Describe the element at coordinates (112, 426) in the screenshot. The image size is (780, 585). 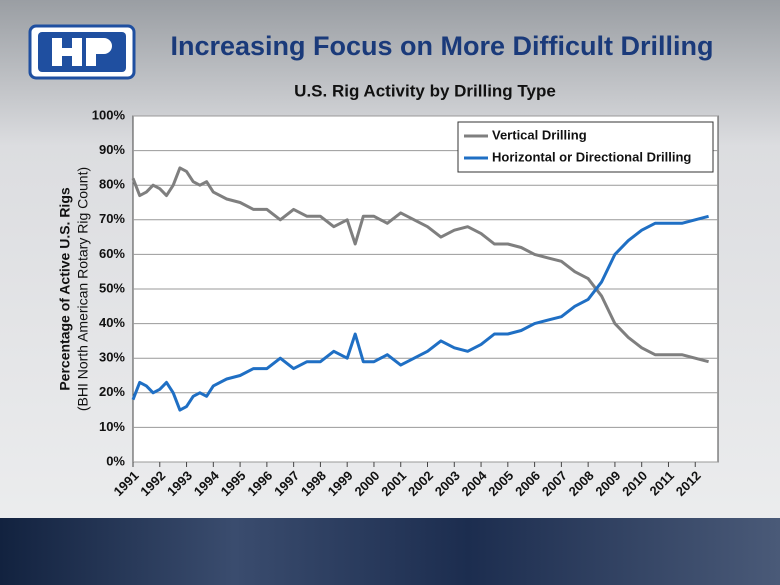
I see `y-tick-label: 10%` at that location.